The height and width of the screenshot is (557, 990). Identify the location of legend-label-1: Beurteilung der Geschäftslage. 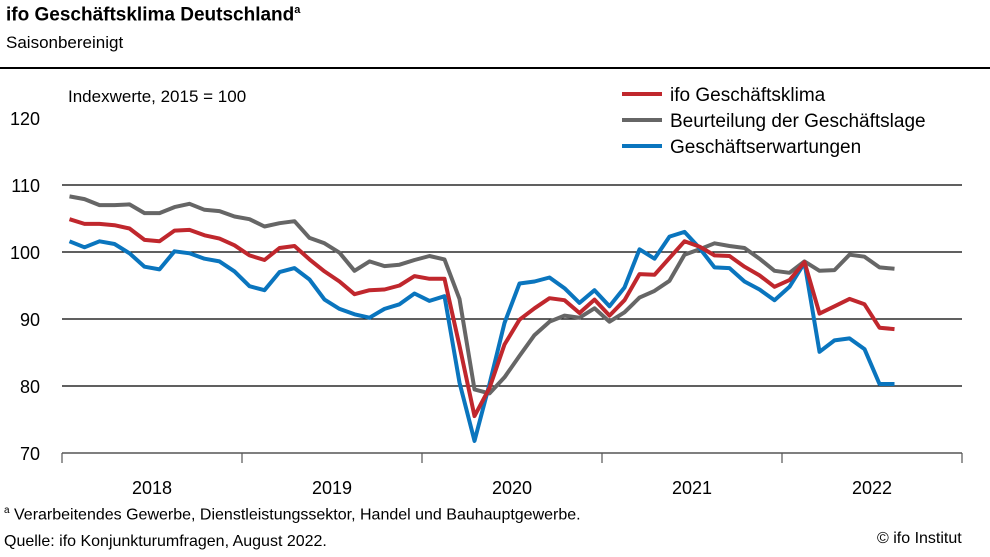
(798, 121).